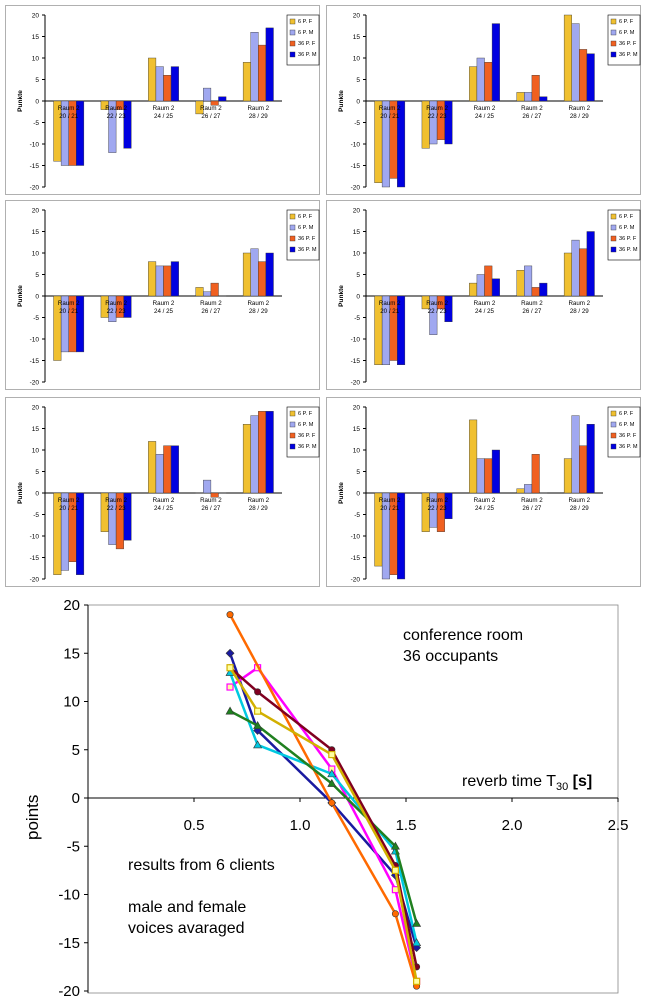  Describe the element at coordinates (300, 825) in the screenshot. I see `x-tick-label: 1.0` at that location.